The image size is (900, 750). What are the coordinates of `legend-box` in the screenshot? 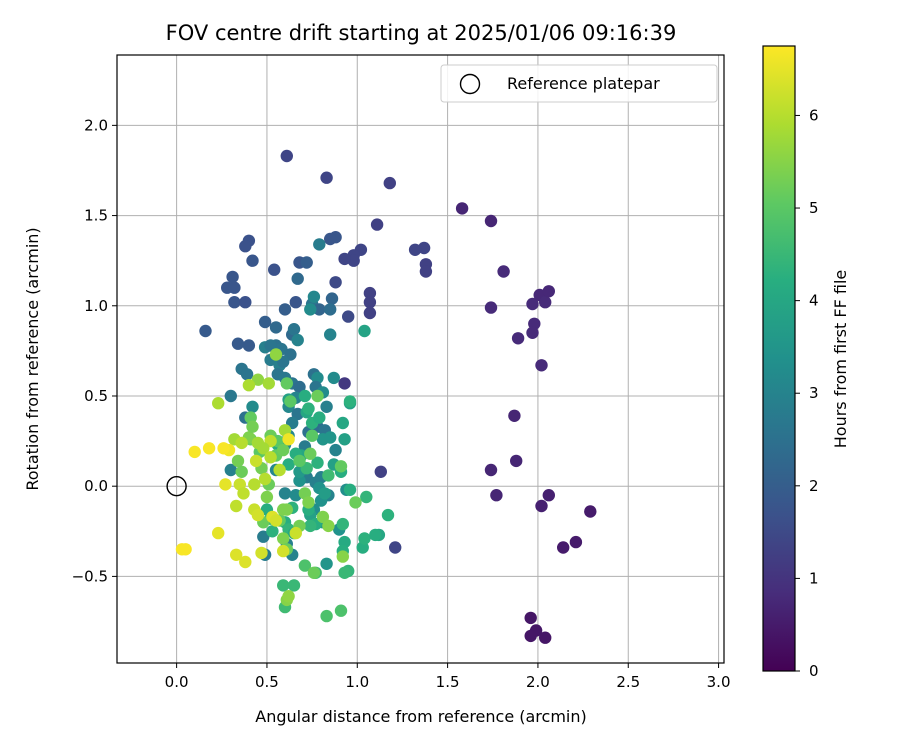 It's located at (579, 83).